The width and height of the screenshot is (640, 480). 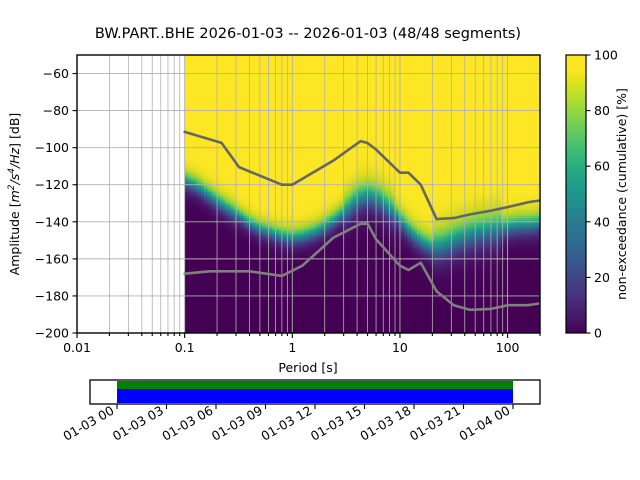 I want to click on colorbar-tick-label: 40, so click(x=602, y=221).